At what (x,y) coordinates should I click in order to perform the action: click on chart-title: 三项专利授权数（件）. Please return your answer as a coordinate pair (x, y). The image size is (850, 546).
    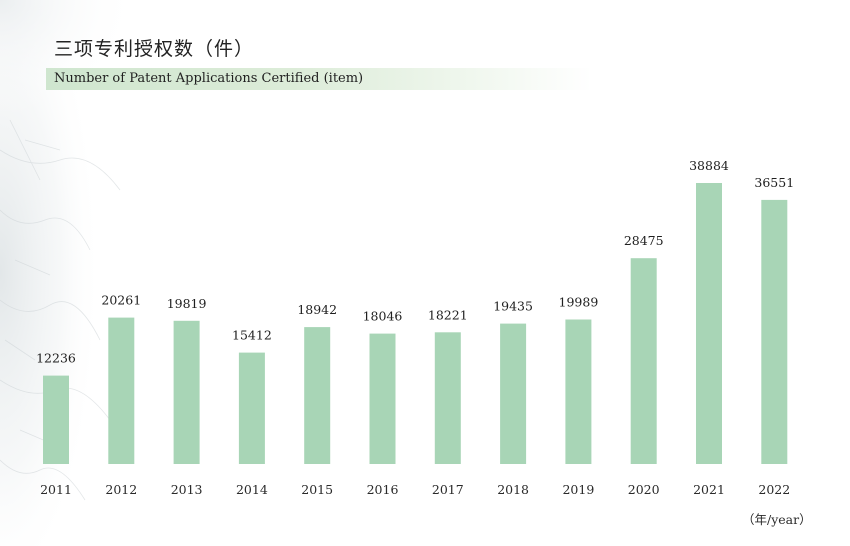
    Looking at the image, I should click on (154, 49).